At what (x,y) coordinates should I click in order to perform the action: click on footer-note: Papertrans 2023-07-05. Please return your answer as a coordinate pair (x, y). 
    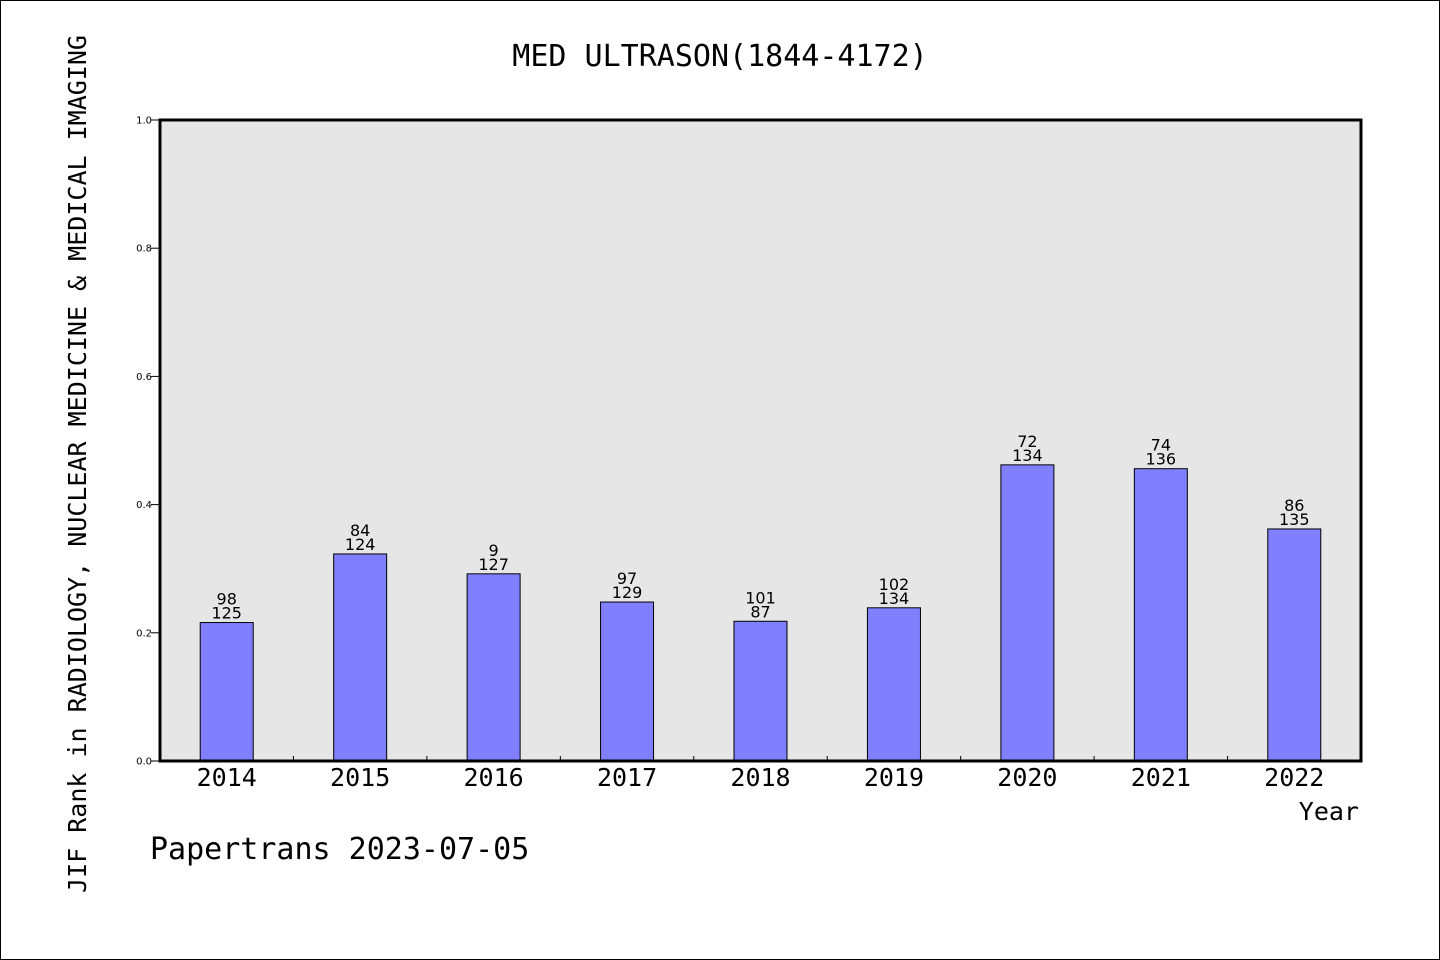
    Looking at the image, I should click on (340, 849).